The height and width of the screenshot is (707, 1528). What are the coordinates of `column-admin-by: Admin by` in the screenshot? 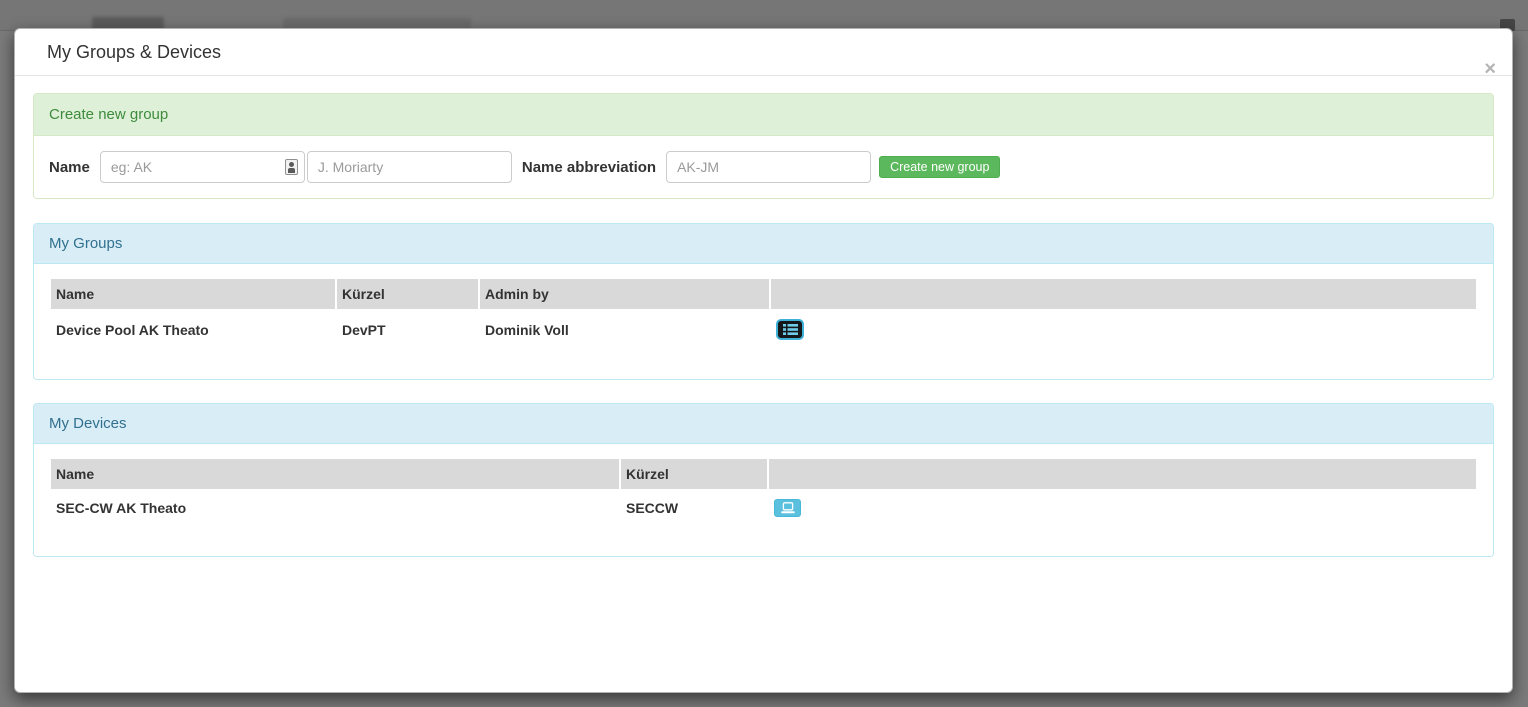 It's located at (624, 294).